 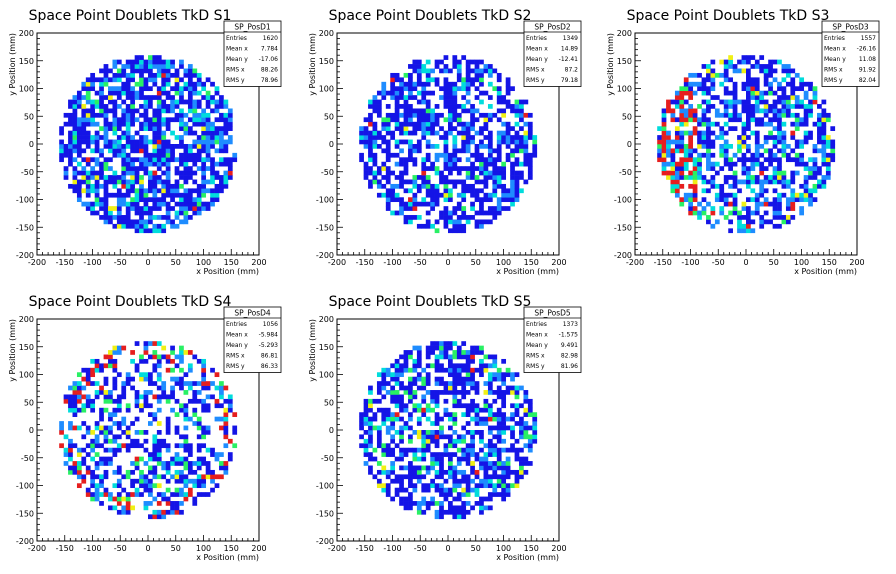 I want to click on x-tick-label: 200, so click(x=856, y=262).